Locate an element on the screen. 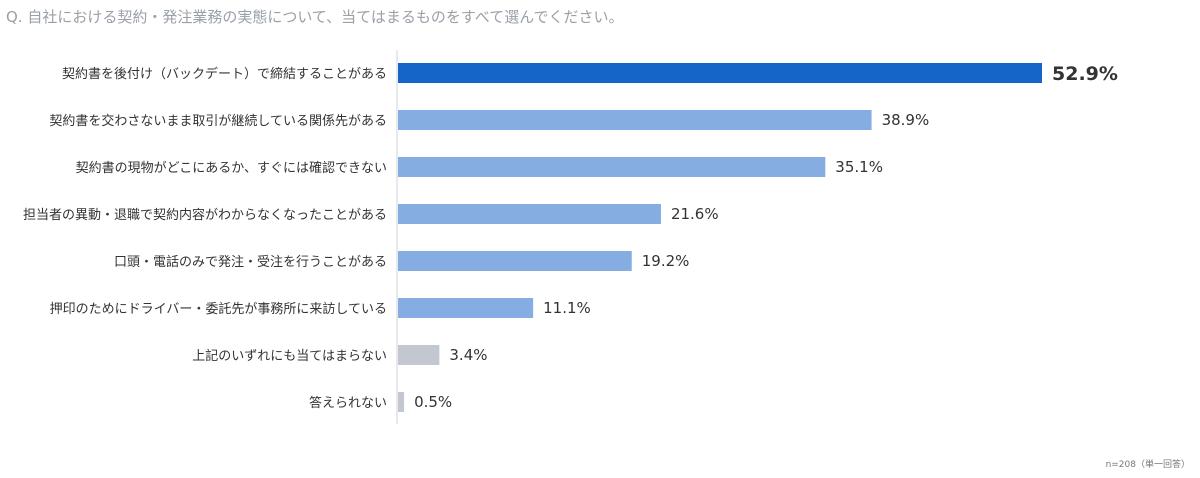 Image resolution: width=1200 pixels, height=478 pixels. sample-size-note: n=208（単一回答） is located at coordinates (1147, 465).